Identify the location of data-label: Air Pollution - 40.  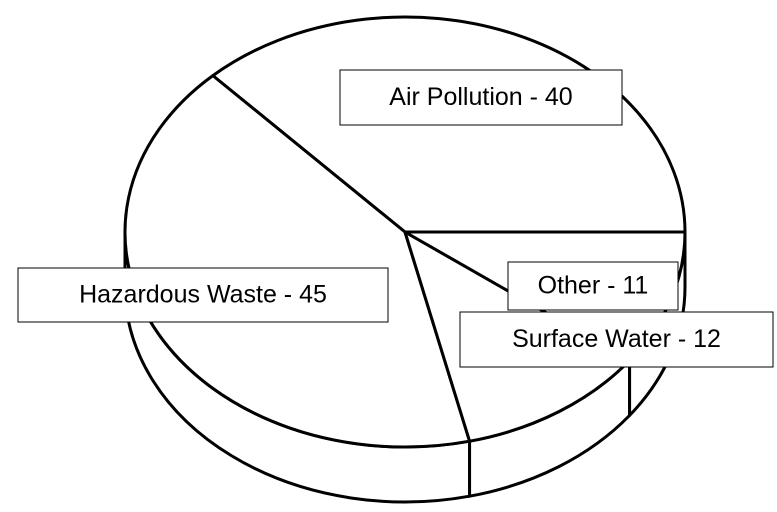
(480, 97).